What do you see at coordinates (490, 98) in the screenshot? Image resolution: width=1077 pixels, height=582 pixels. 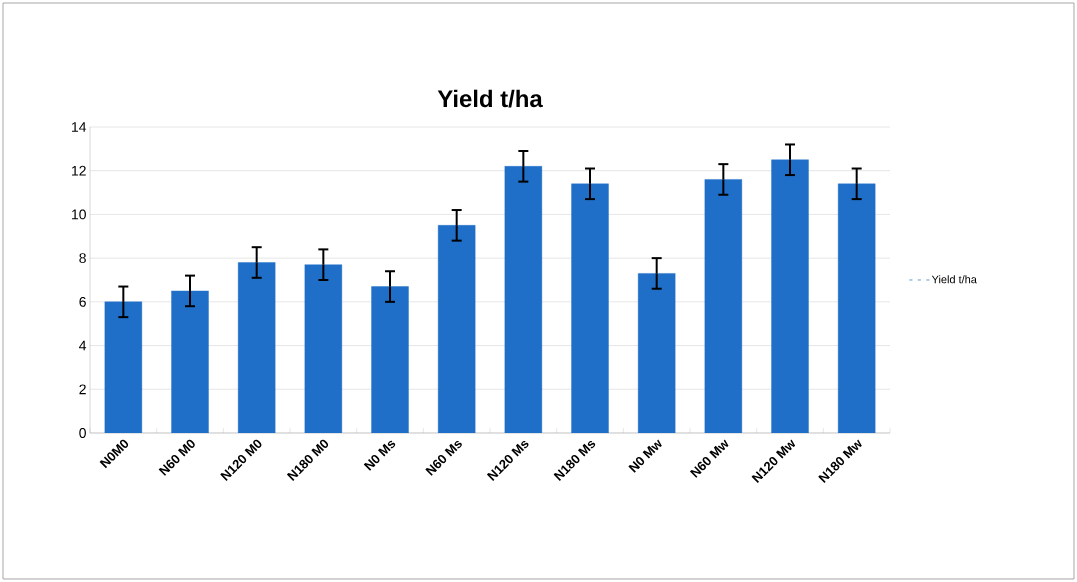 I see `chart-title: Yield t/ha` at bounding box center [490, 98].